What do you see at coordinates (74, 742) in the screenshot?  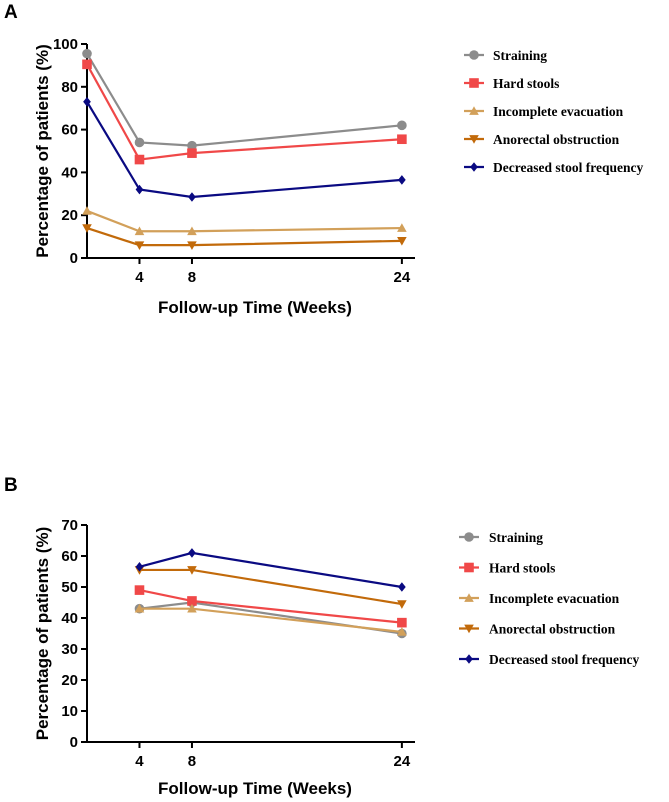 I see `panel-b-y-tick-label: 0` at bounding box center [74, 742].